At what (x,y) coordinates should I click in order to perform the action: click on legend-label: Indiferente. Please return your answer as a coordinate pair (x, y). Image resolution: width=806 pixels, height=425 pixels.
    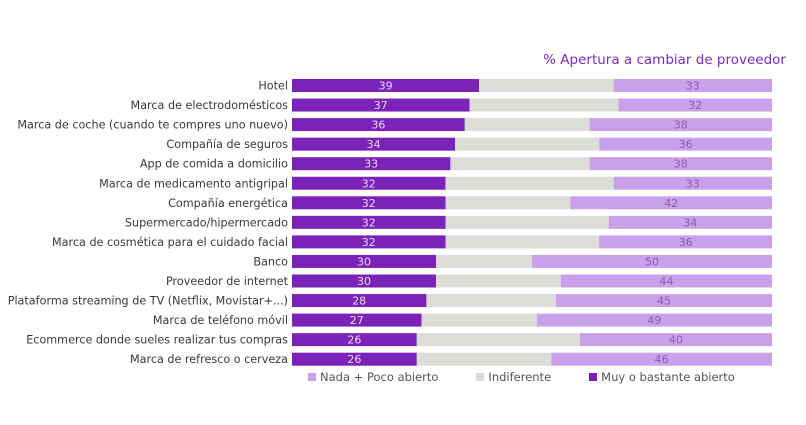
    Looking at the image, I should click on (520, 377).